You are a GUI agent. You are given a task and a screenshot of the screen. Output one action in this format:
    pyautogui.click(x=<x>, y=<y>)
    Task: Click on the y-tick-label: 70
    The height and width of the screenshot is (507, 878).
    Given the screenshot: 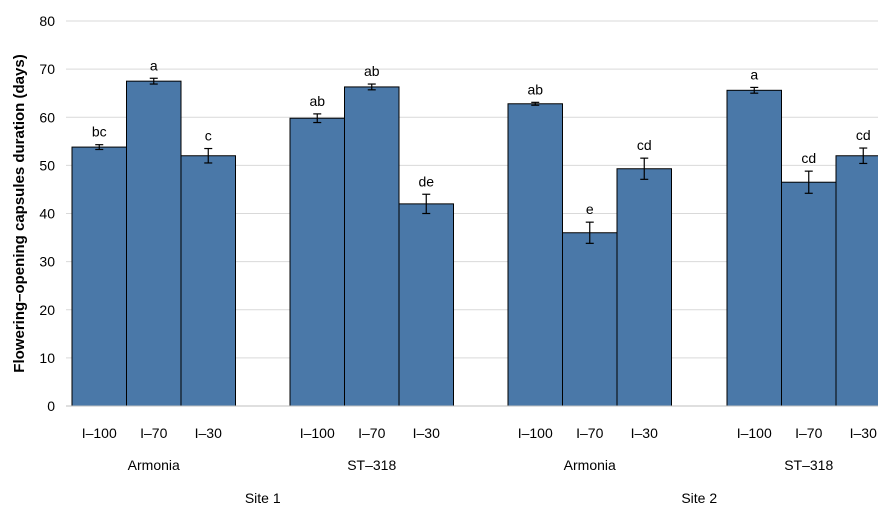 What is the action you would take?
    pyautogui.click(x=47, y=69)
    